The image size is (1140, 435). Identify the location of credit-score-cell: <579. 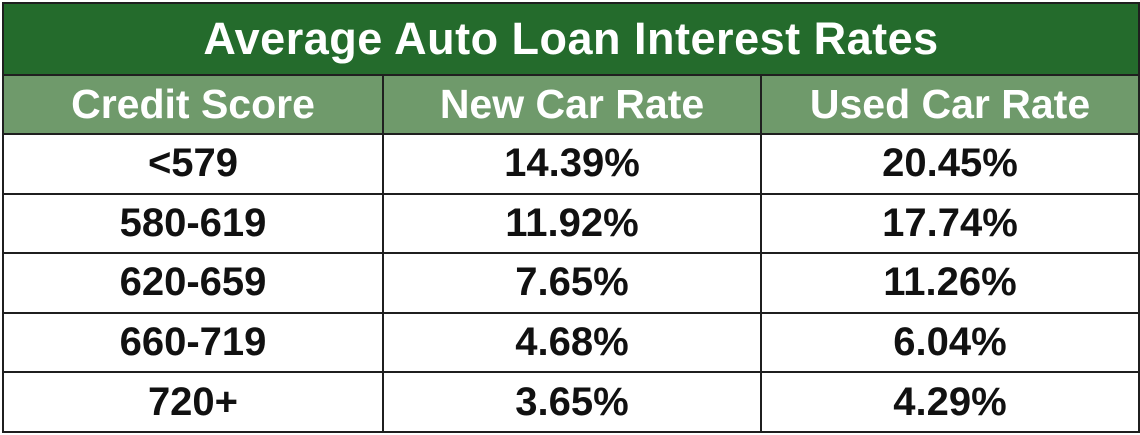
(193, 164).